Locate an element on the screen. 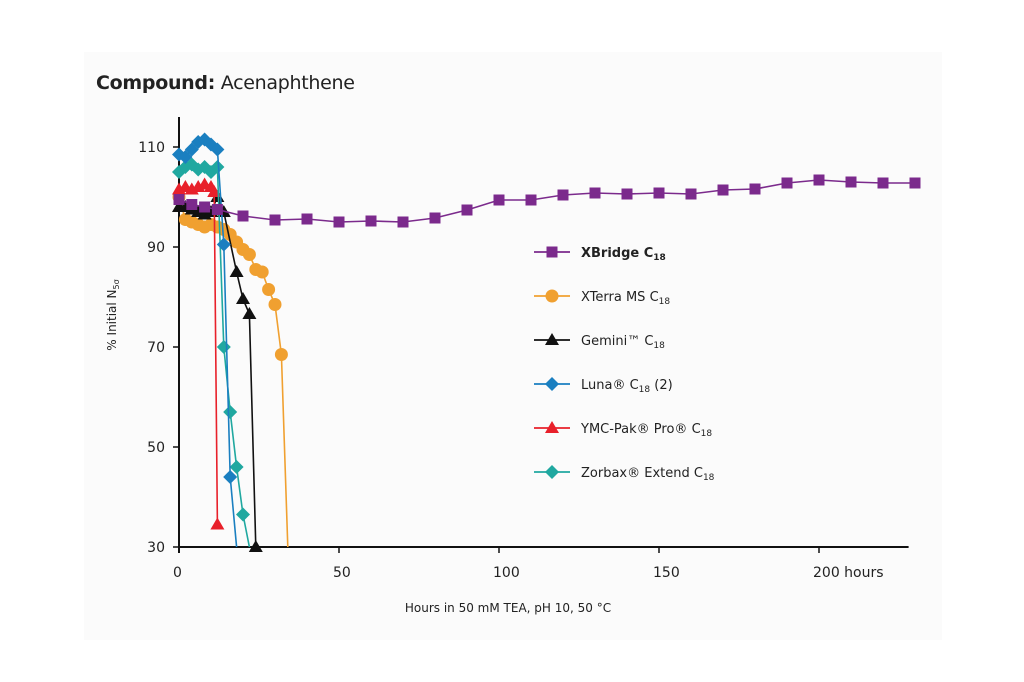  chart-title: Compound: Acenaphthene is located at coordinates (225, 83).